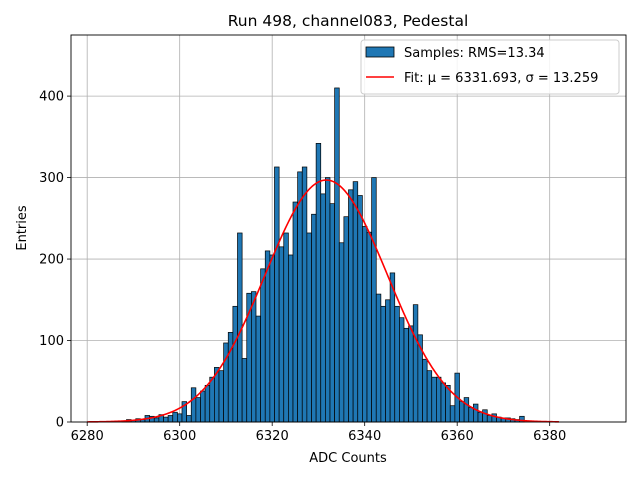 This screenshot has height=480, width=640. What do you see at coordinates (318, 433) in the screenshot?
I see `x-axis-ticks: 6280 6300 6320 6340 6360 6380` at bounding box center [318, 433].